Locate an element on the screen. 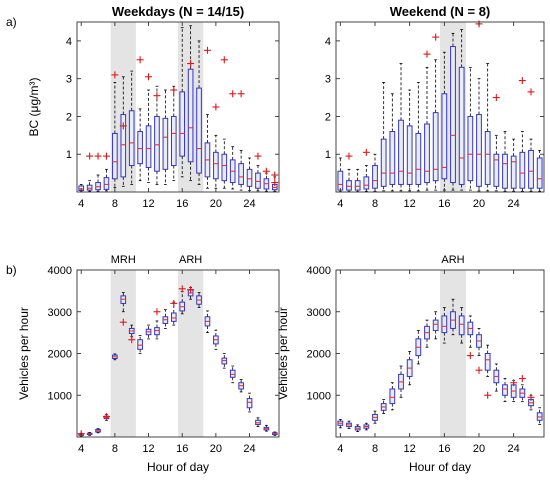 The height and width of the screenshot is (480, 550). rush-hour-label: ARH is located at coordinates (190, 260).